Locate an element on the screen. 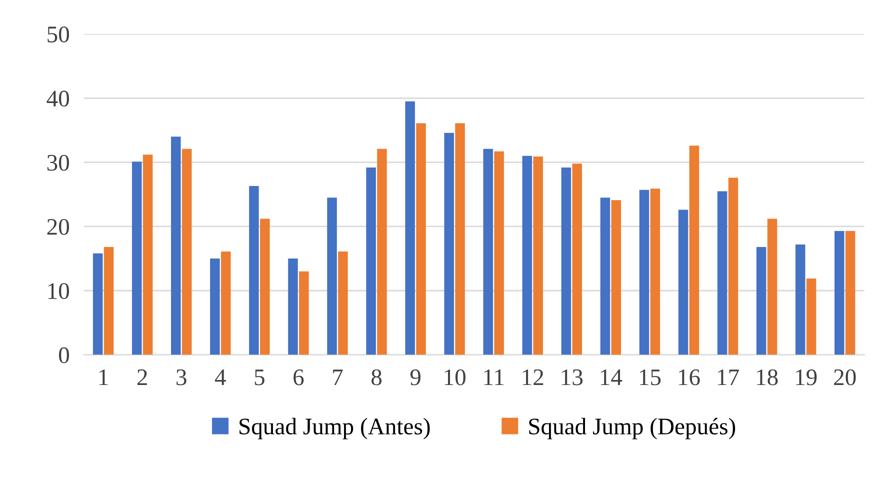 The height and width of the screenshot is (486, 882). legend-label: Squad Jump (Antes) is located at coordinates (335, 429).